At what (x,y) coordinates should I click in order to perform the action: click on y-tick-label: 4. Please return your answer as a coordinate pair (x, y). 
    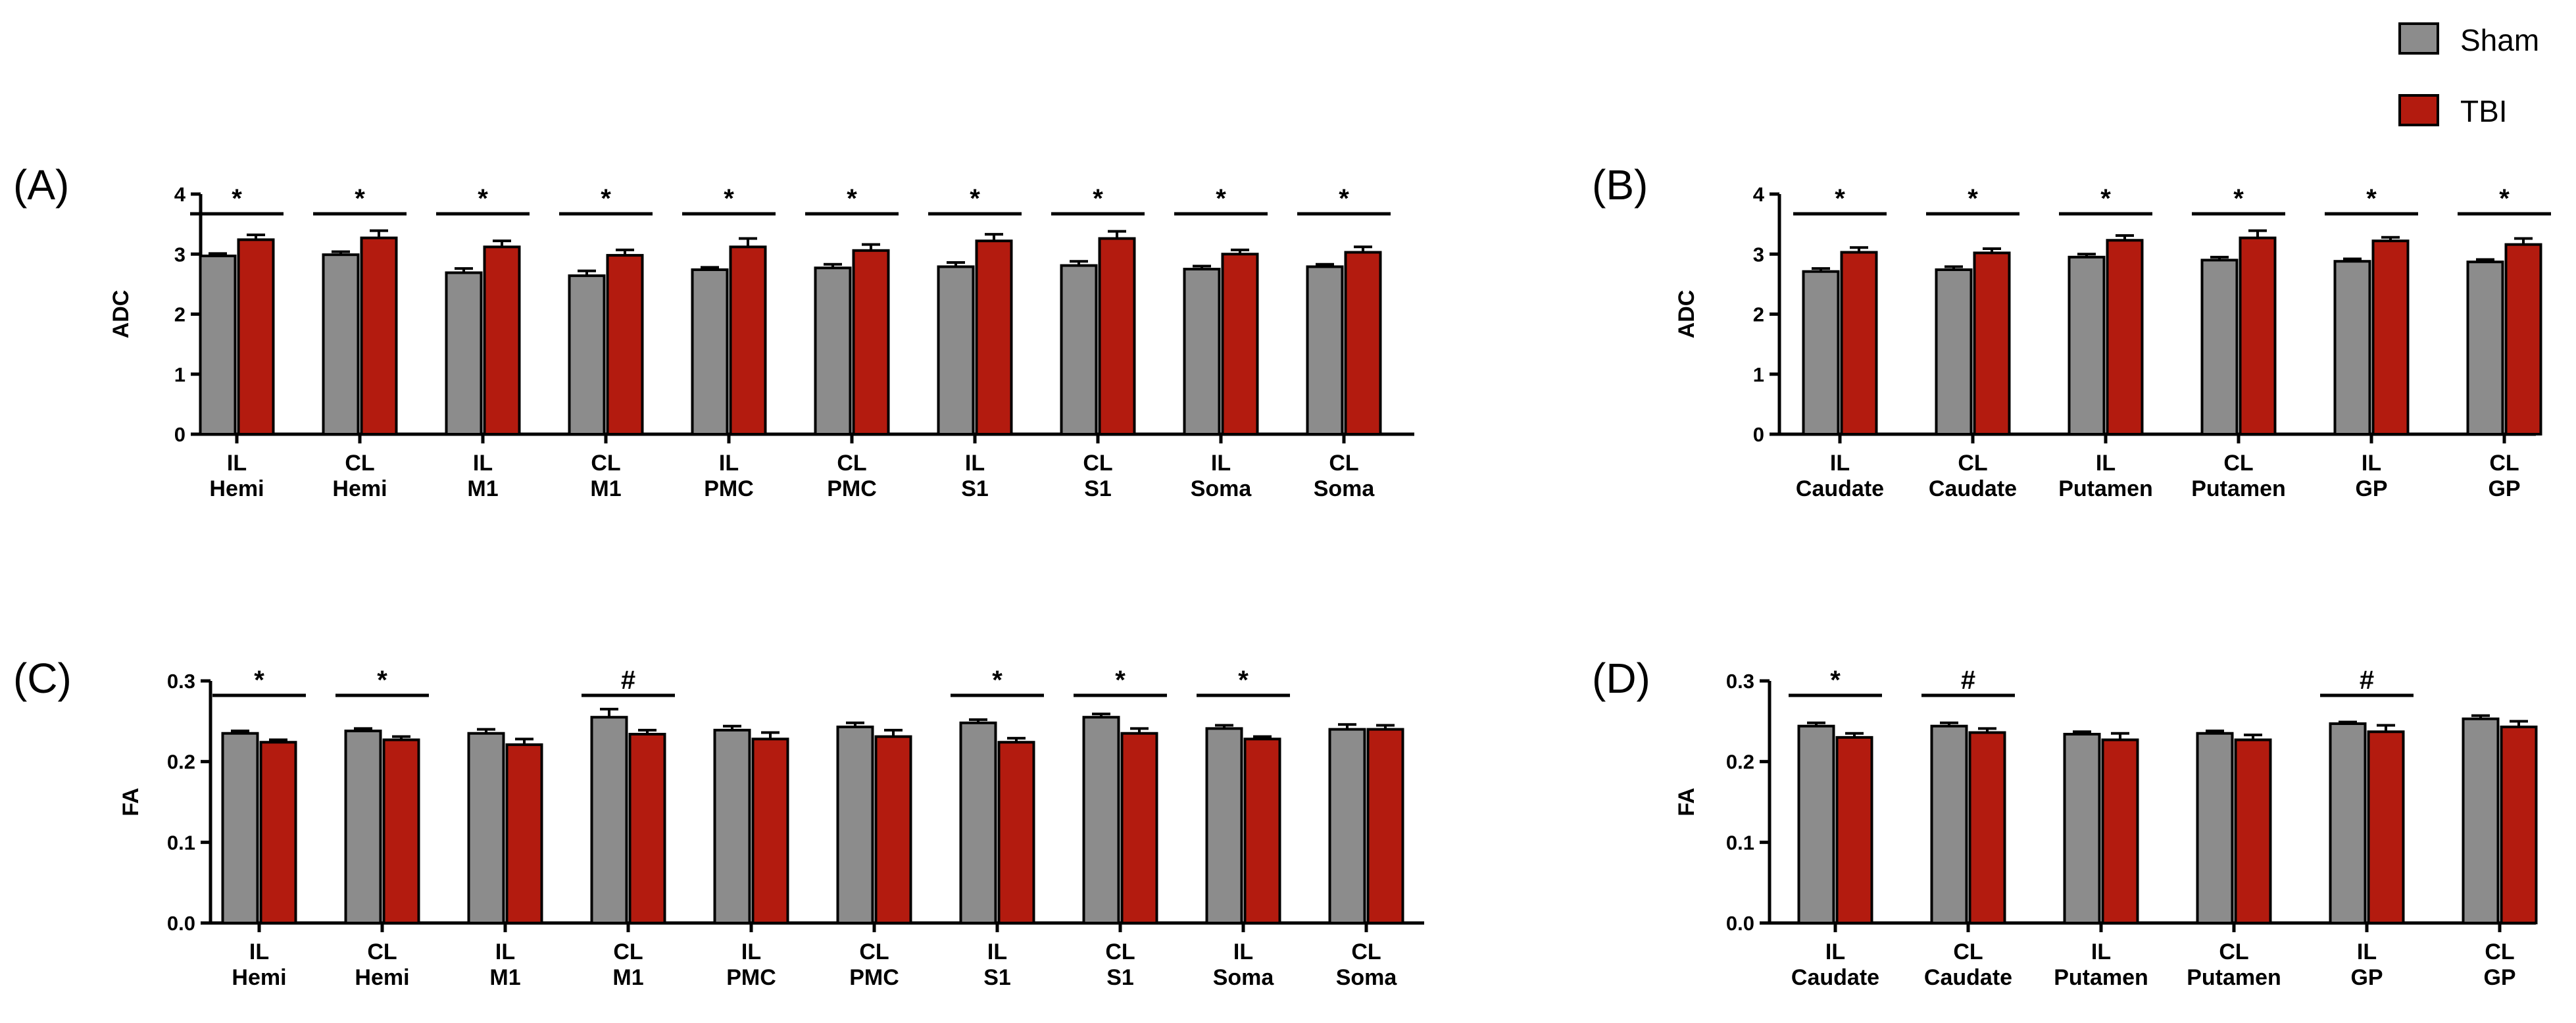
    Looking at the image, I should click on (1759, 194).